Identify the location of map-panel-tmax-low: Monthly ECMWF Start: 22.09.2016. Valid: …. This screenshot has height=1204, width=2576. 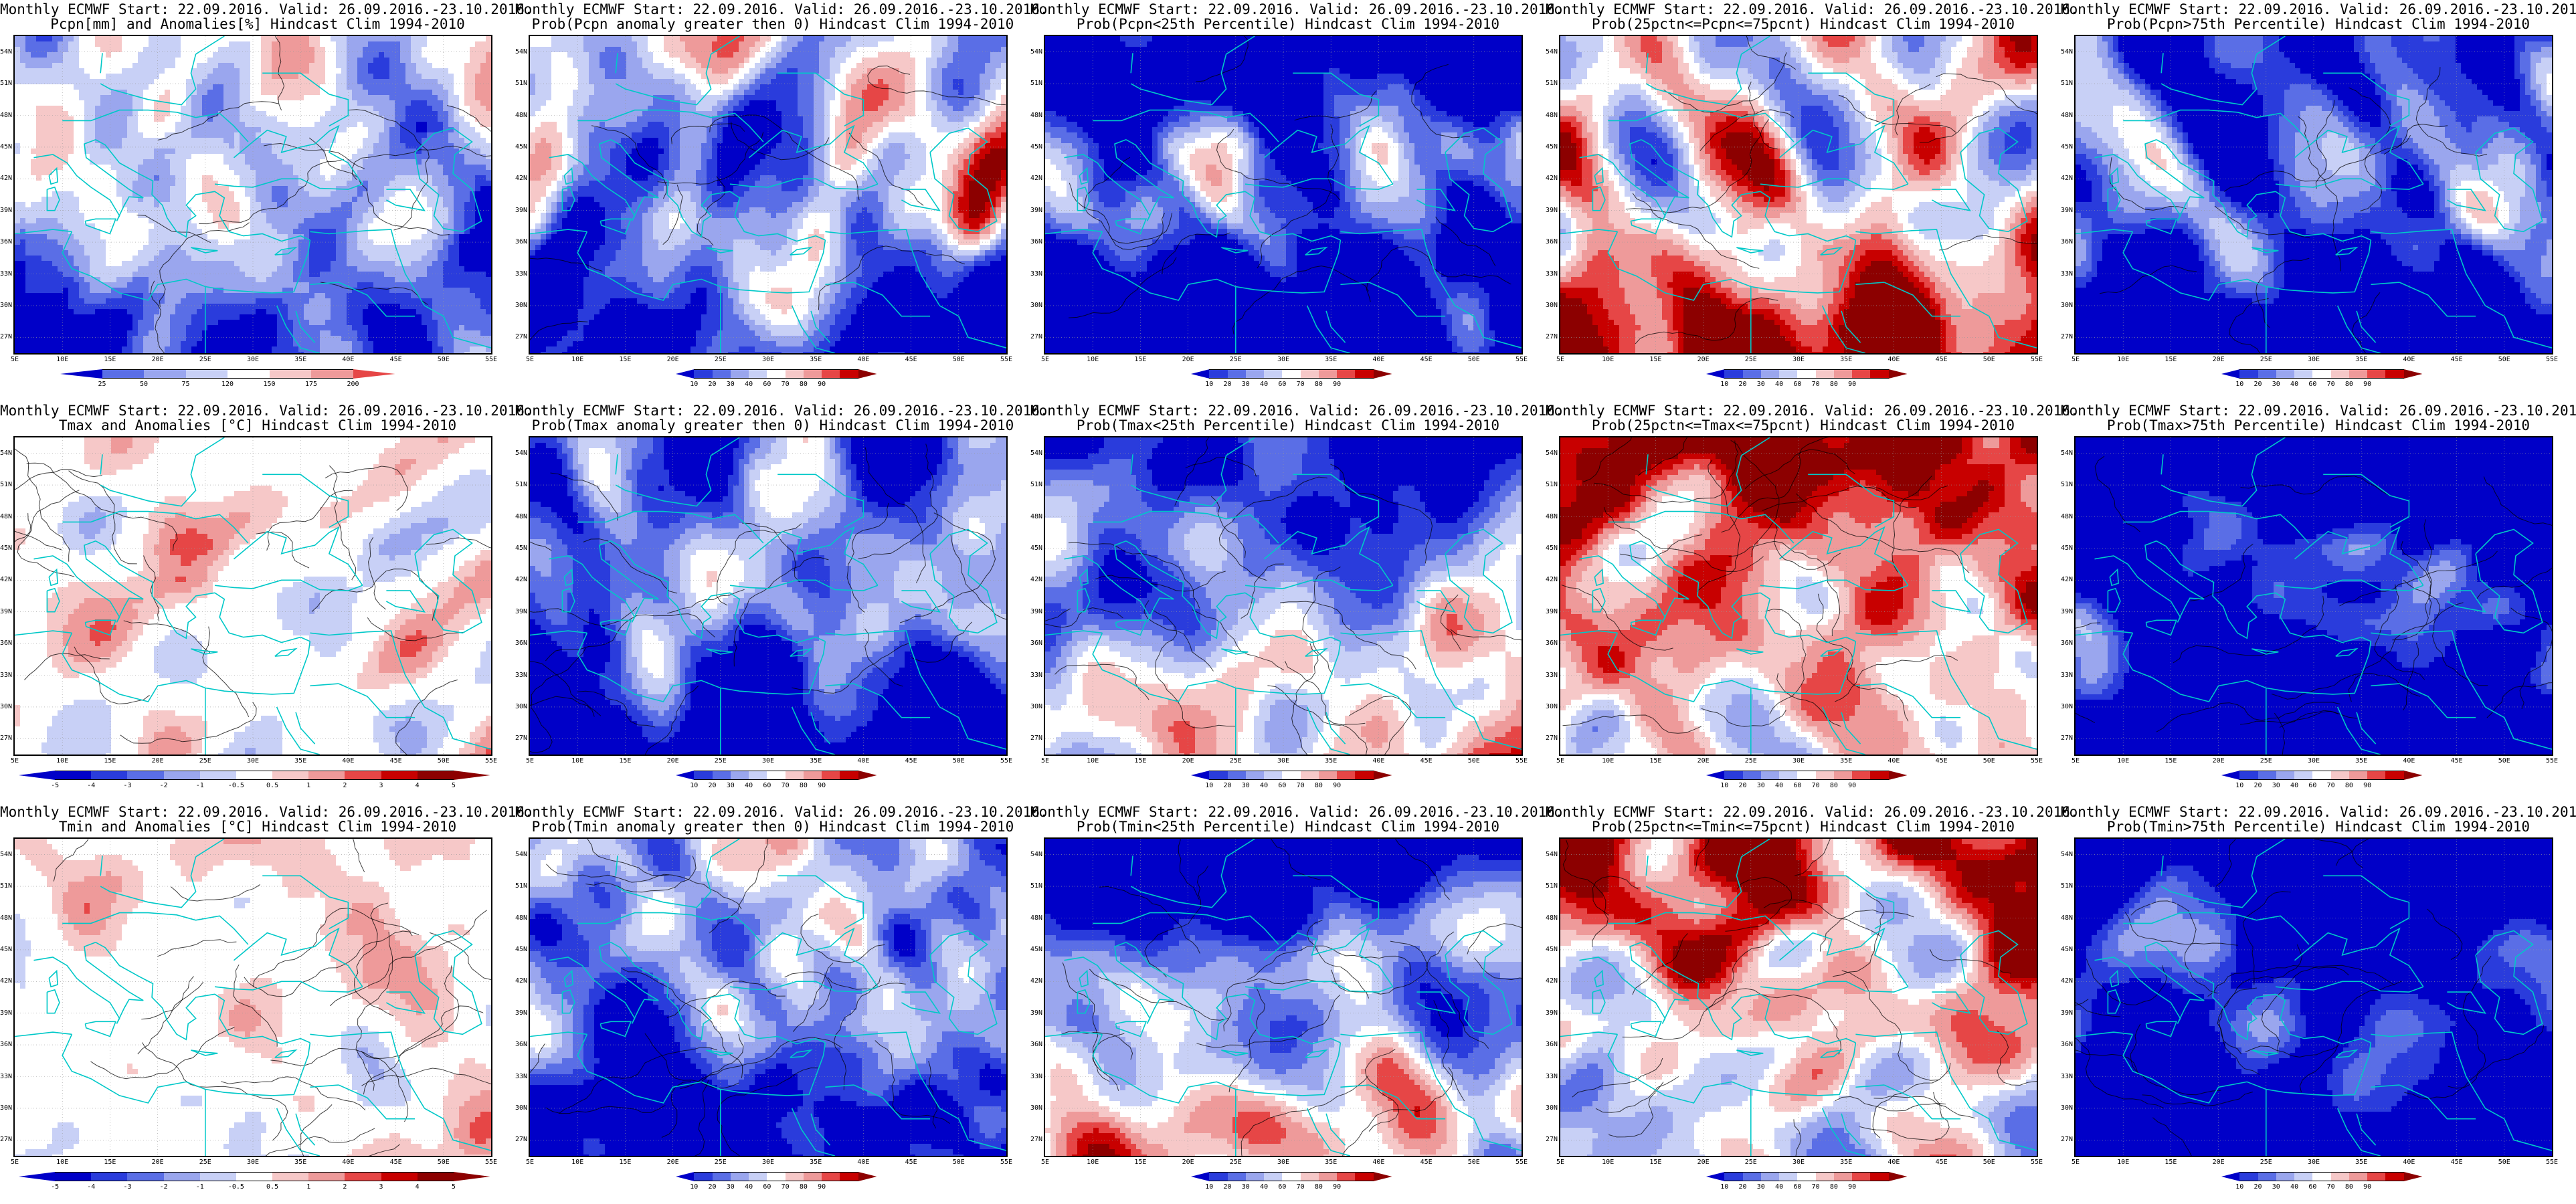
(1288, 602).